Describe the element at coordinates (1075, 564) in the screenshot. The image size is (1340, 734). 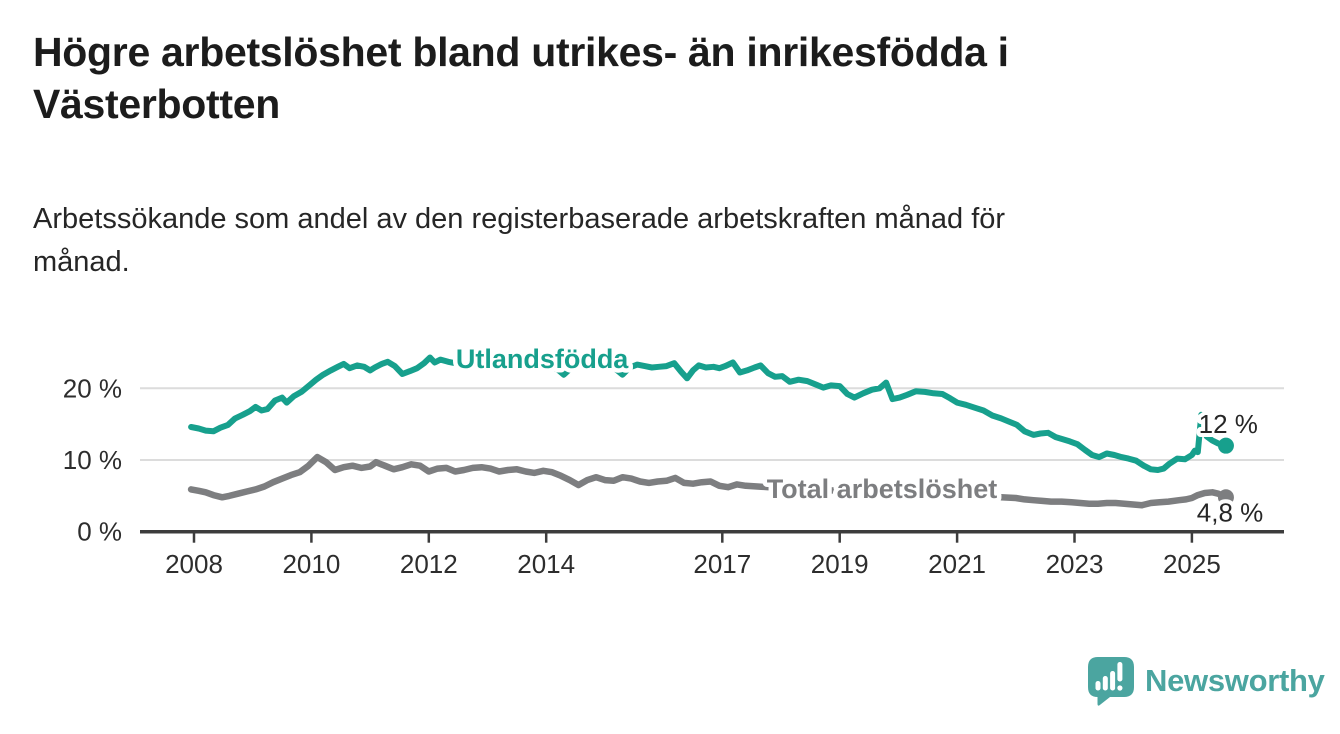
I see `x-tick-label-2023: 2023` at that location.